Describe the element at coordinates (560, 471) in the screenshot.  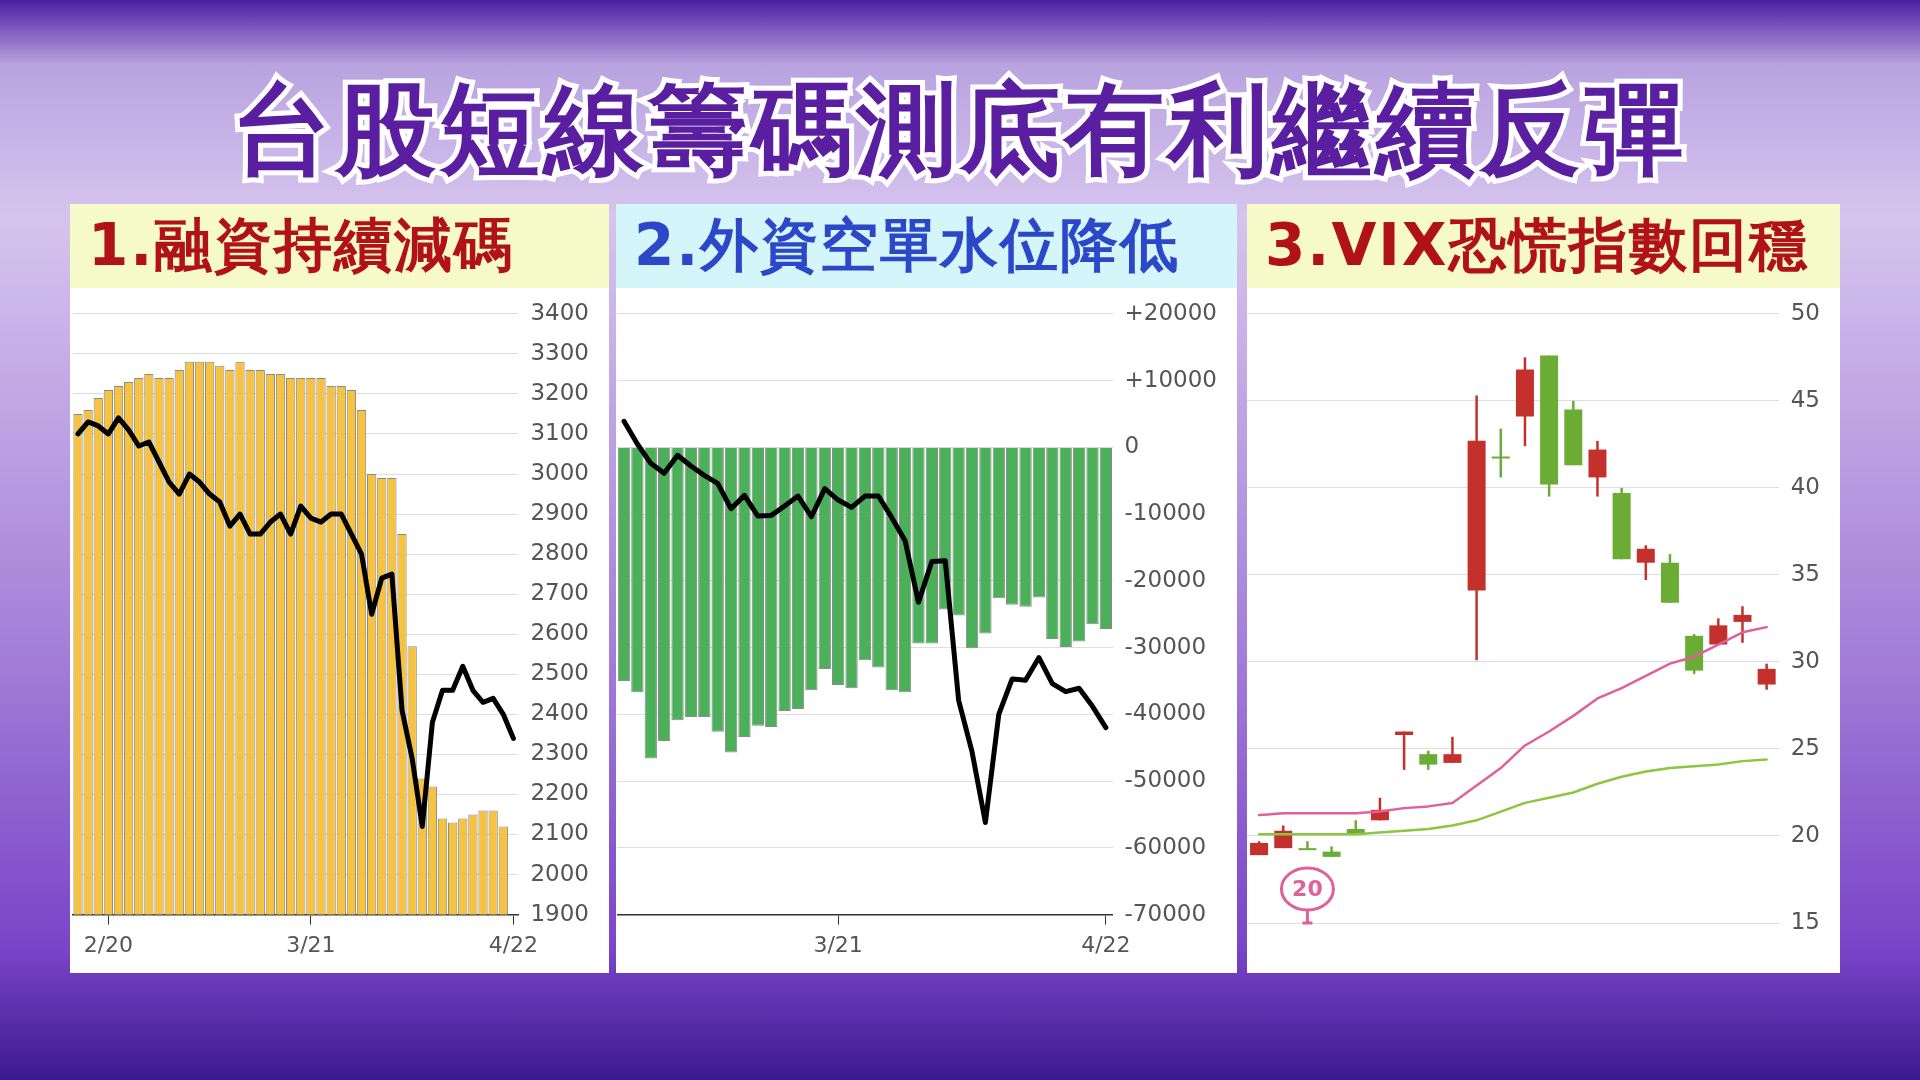
I see `y-tick-label: 3000` at that location.